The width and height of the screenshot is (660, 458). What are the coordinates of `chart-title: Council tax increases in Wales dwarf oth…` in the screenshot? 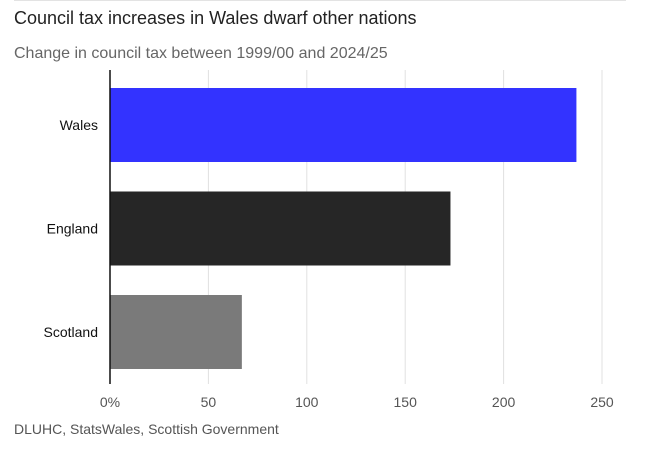 It's located at (215, 18).